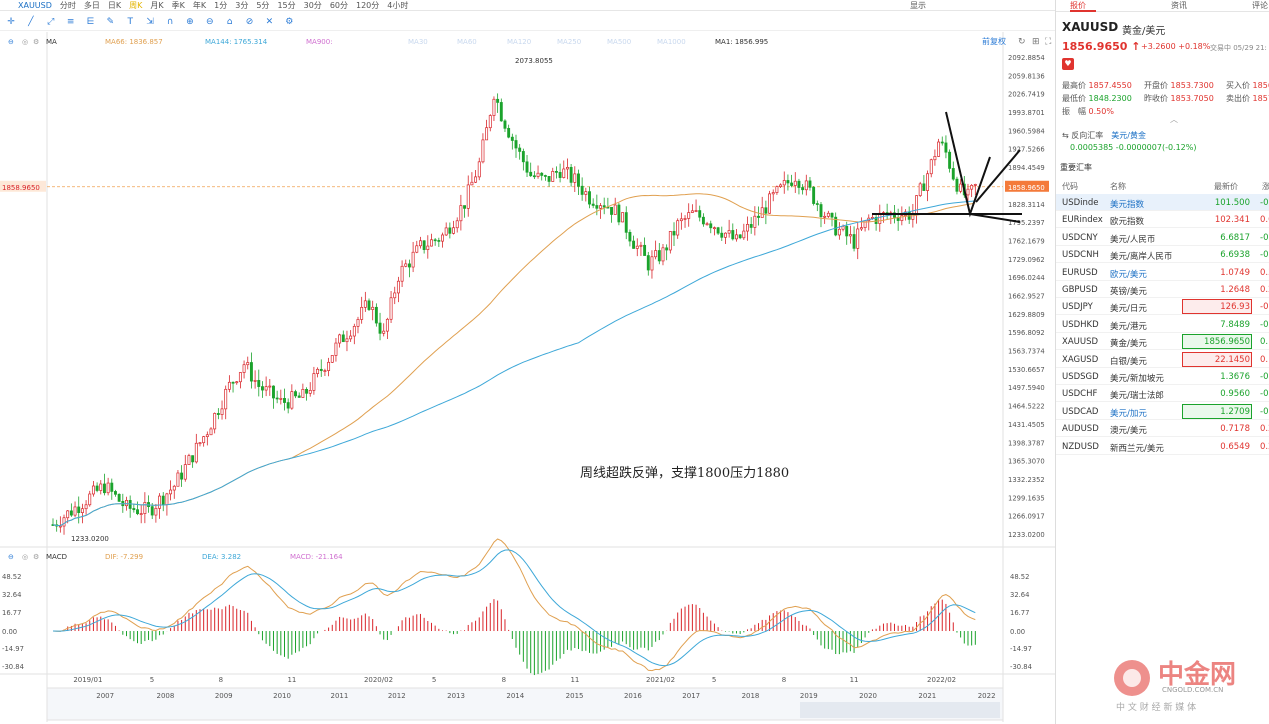  I want to click on tab-news: 资讯, so click(1179, 5).